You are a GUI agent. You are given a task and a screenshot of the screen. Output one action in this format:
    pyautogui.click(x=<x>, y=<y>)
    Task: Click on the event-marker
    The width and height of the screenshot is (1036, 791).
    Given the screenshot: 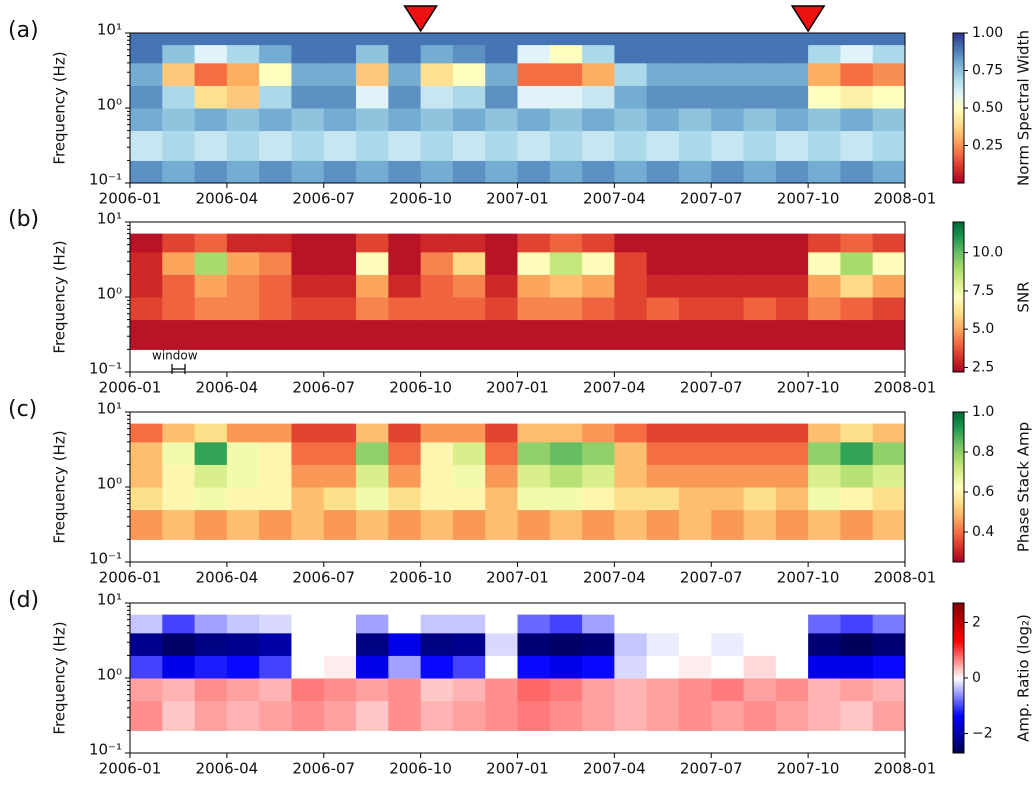 What is the action you would take?
    pyautogui.click(x=420, y=19)
    